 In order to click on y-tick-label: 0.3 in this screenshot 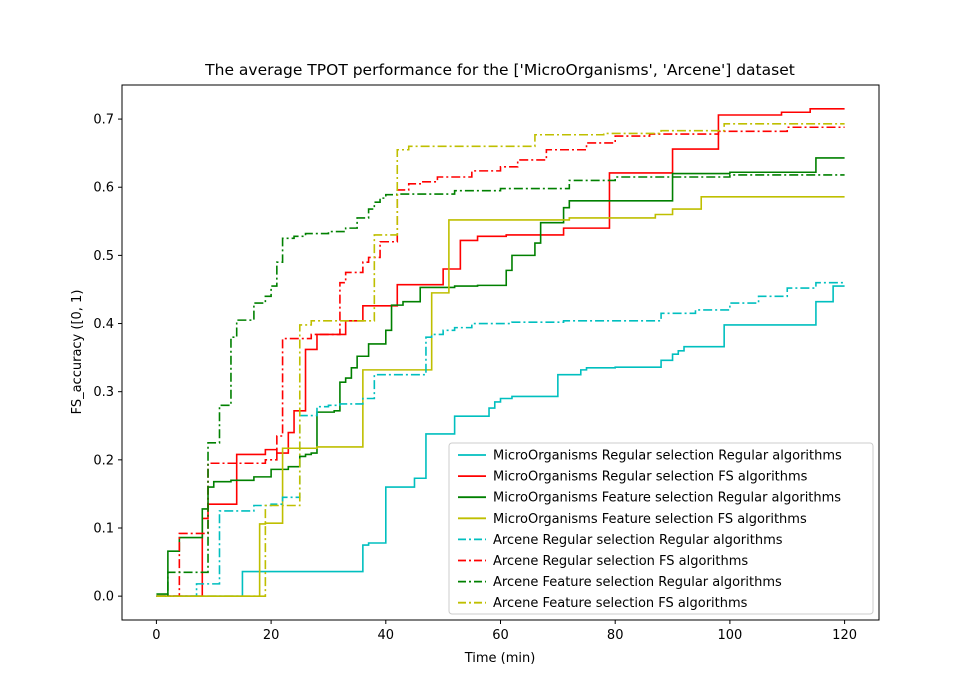, I will do `click(103, 392)`.